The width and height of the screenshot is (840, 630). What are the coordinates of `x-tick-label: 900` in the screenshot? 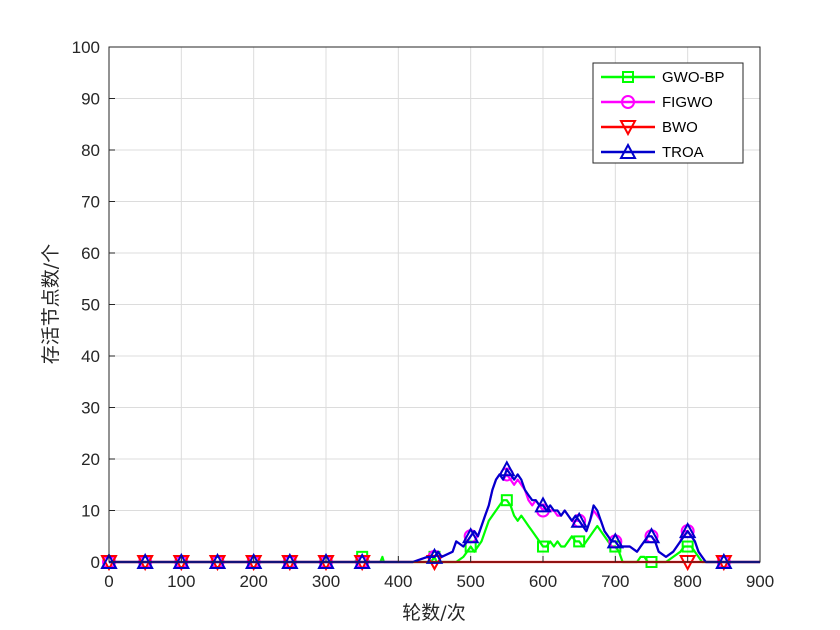 It's located at (760, 581).